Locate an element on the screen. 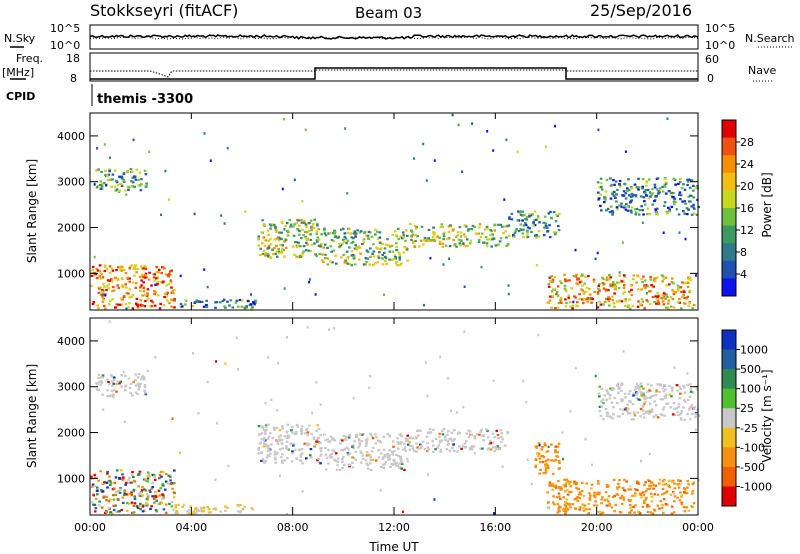  colorbar-tick-label: -100 is located at coordinates (752, 447).